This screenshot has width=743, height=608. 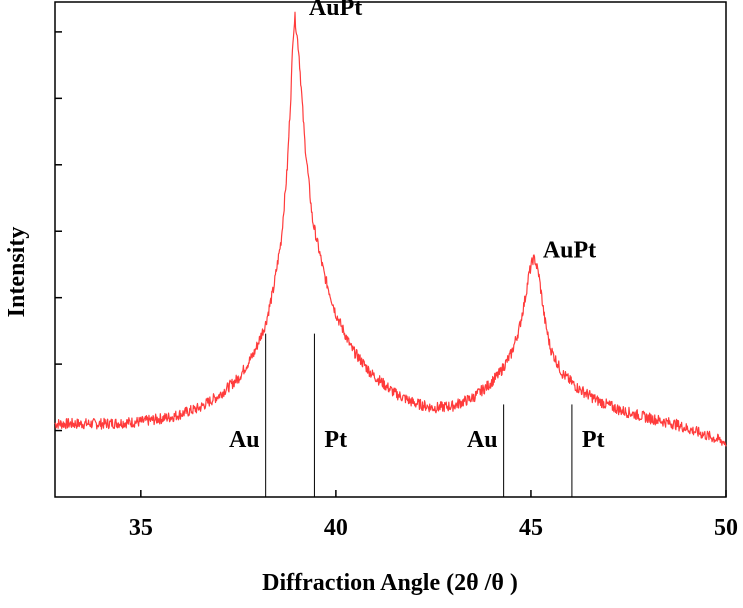 What do you see at coordinates (433, 528) in the screenshot?
I see `x-axis-tick-labels: 35 40 45 50` at bounding box center [433, 528].